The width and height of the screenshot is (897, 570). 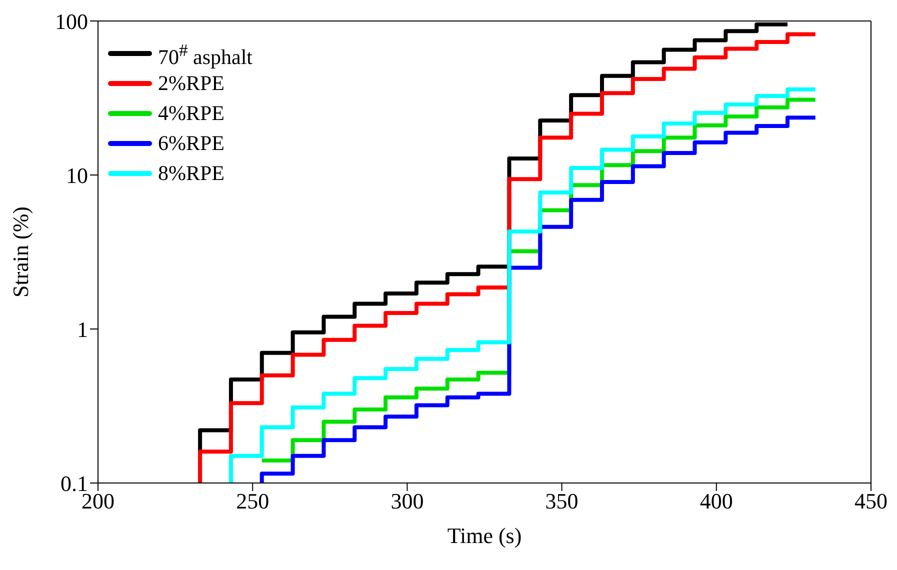 What do you see at coordinates (20, 252) in the screenshot?
I see `y-axis-title: Strain (%)` at bounding box center [20, 252].